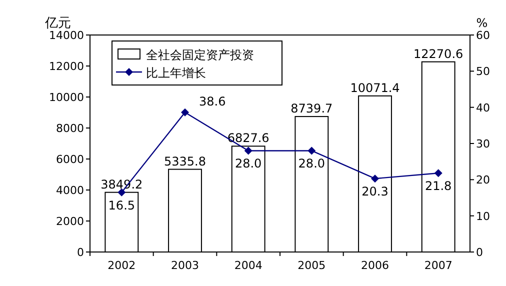 The width and height of the screenshot is (506, 286). Describe the element at coordinates (483, 71) in the screenshot. I see `y2-tick-label: 50` at that location.